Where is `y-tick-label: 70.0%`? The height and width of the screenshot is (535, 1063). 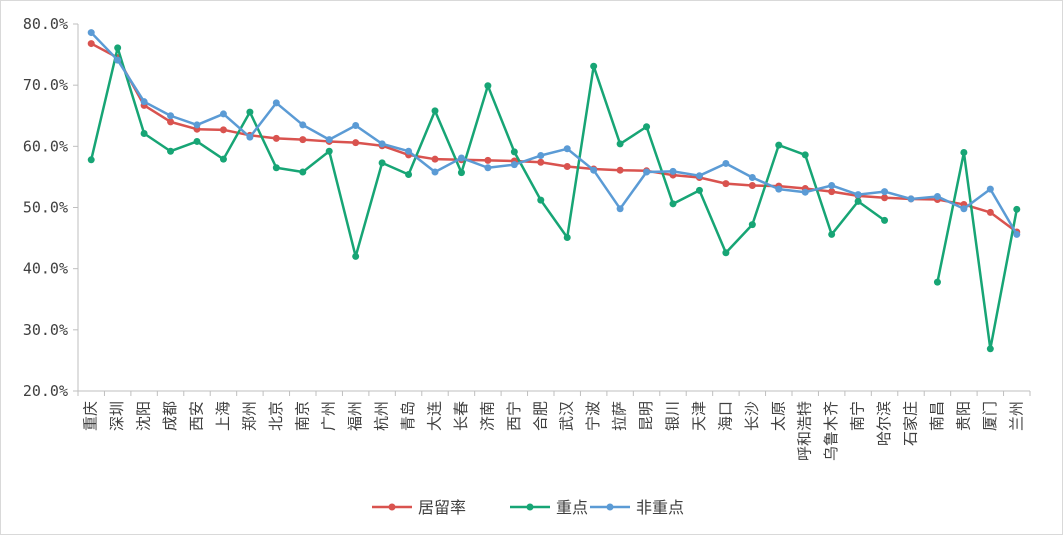 y-tick-label: 70.0% is located at coordinates (45, 85).